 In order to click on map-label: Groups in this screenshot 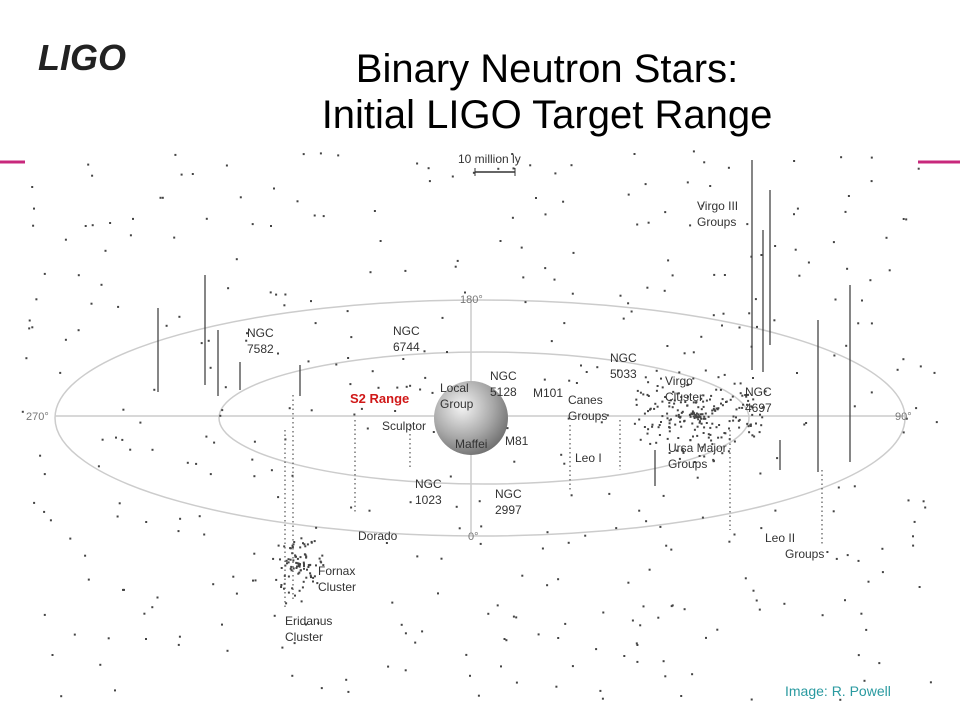, I will do `click(687, 464)`.